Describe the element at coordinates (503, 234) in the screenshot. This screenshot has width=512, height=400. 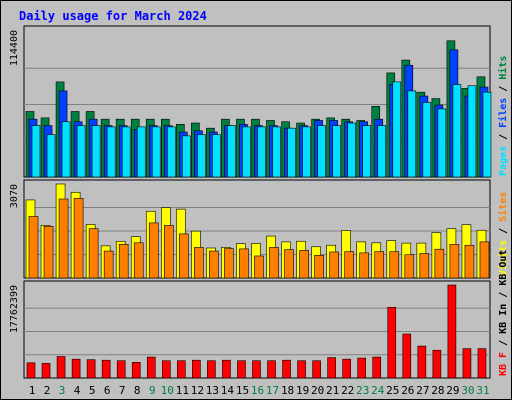
I see `legend-right: Visits / Sites` at that location.